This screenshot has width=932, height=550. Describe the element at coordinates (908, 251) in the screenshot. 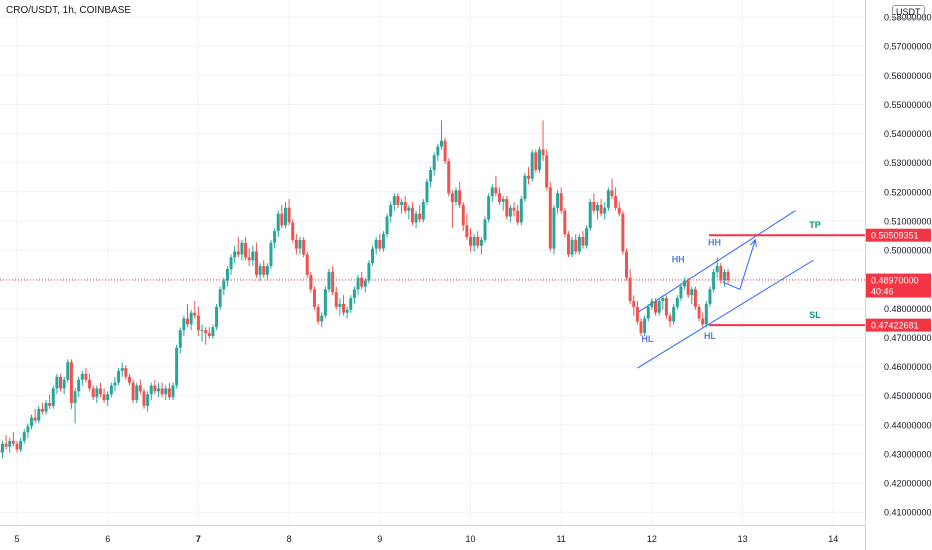

I see `price-tick-label: 0.50000000` at that location.